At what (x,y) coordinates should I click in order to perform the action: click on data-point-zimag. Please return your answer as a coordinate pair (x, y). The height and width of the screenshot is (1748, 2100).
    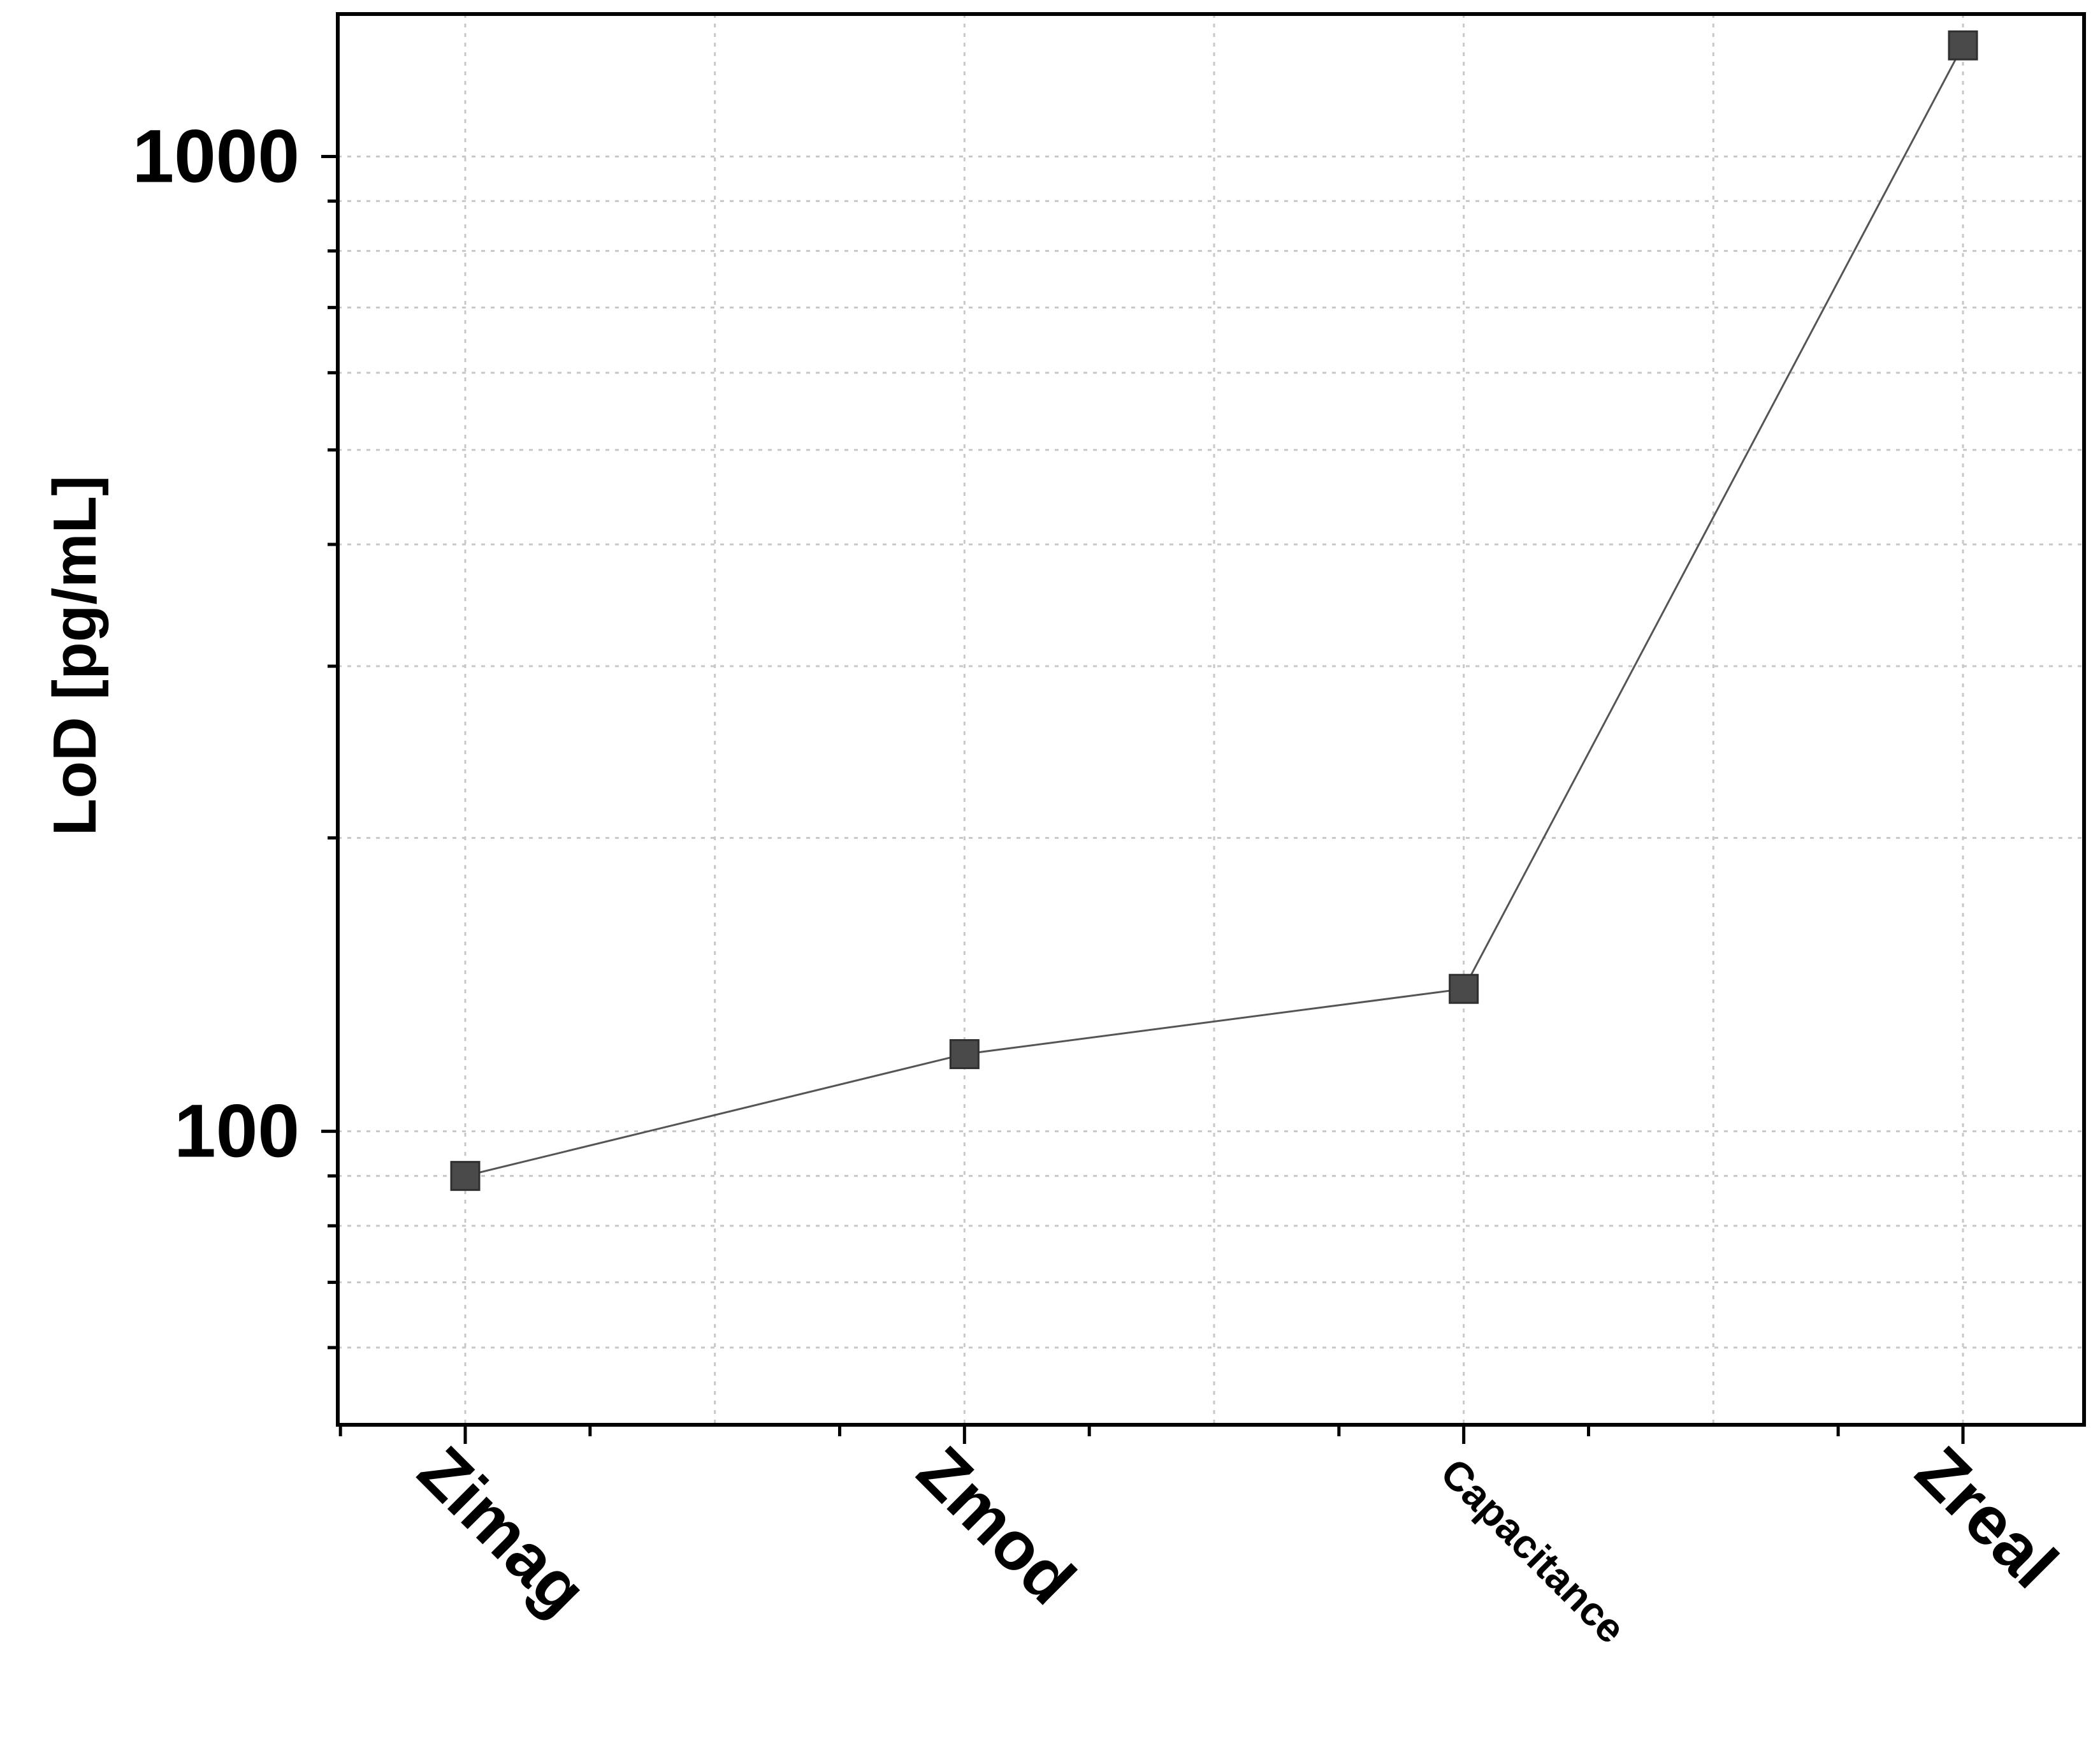
    Looking at the image, I should click on (465, 1176).